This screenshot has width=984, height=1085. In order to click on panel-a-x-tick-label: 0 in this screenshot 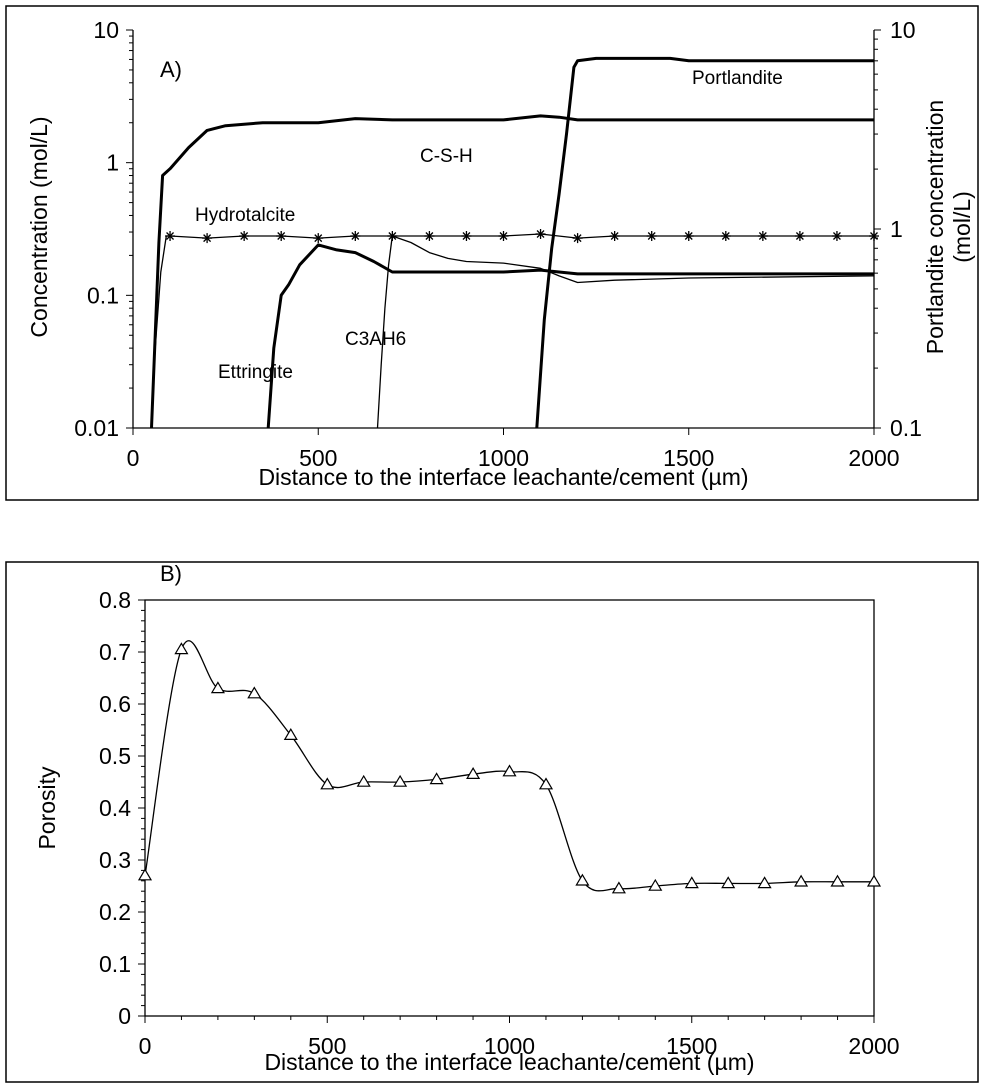, I will do `click(133, 458)`.